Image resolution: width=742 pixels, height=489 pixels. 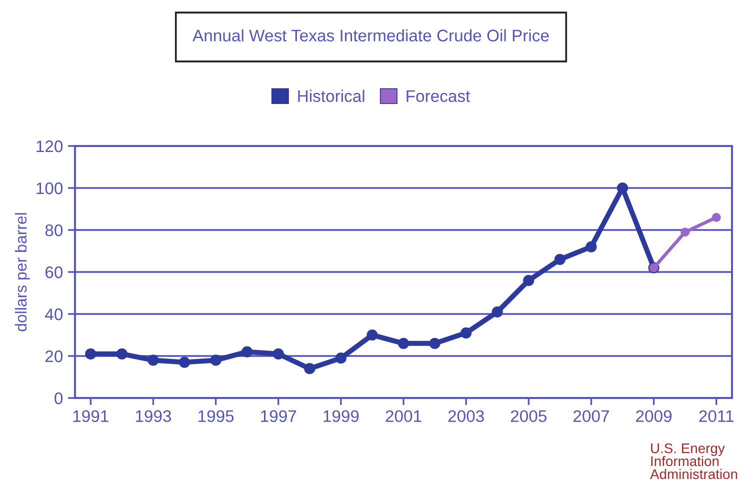 I want to click on y-tick-label: 20, so click(x=54, y=356).